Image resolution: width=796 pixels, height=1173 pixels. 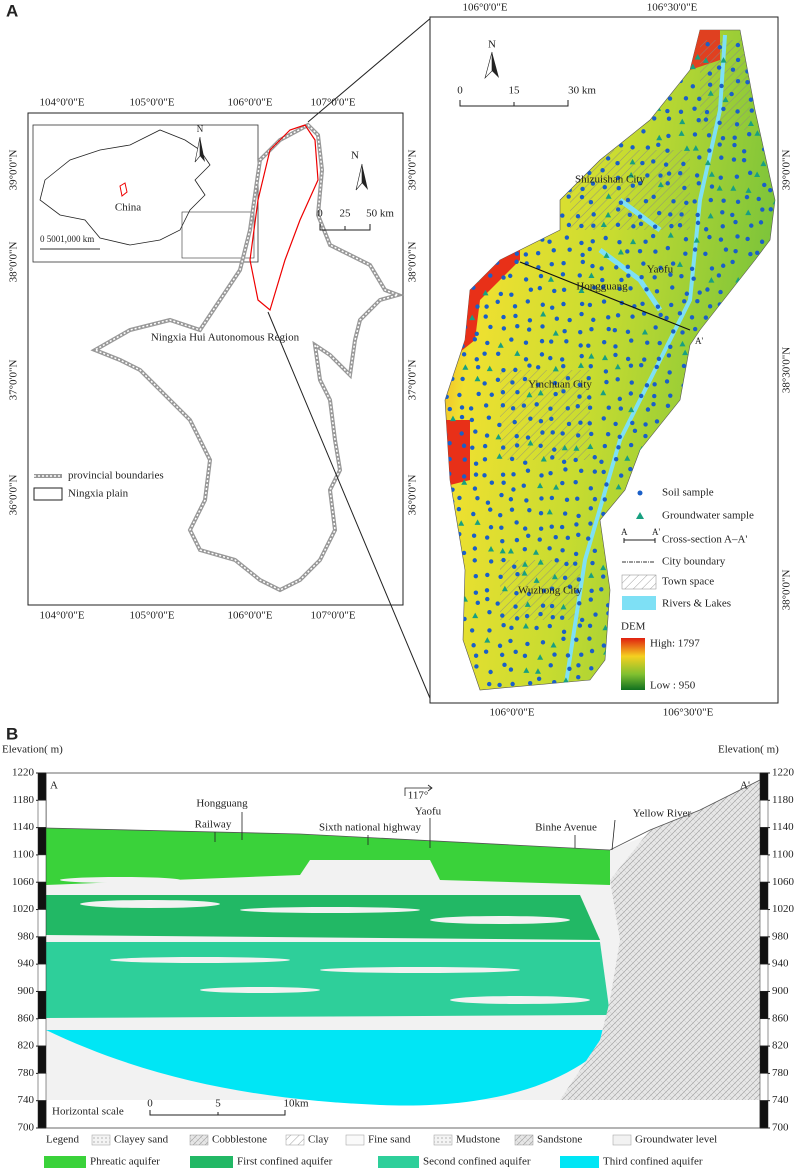 I want to click on dem-title: DEM, so click(x=633, y=627).